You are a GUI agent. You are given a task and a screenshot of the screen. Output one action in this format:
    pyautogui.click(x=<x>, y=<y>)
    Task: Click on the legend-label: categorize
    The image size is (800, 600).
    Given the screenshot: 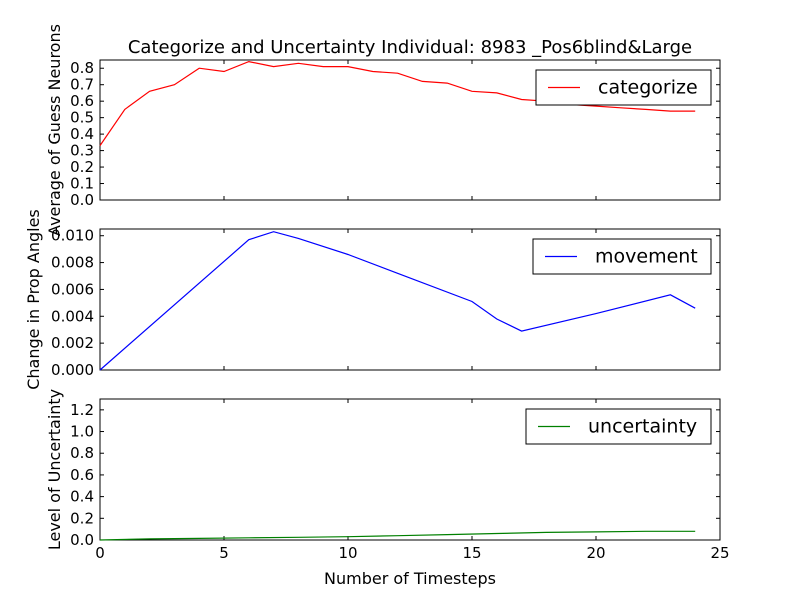 What is the action you would take?
    pyautogui.click(x=648, y=88)
    